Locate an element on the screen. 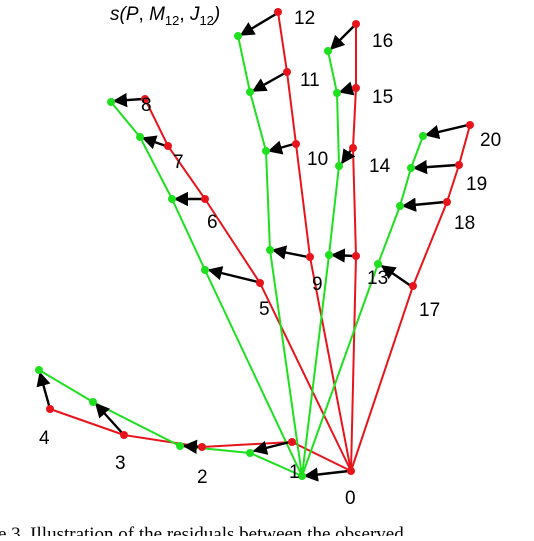 The width and height of the screenshot is (534, 541). joint-label-18: 18 is located at coordinates (464, 223).